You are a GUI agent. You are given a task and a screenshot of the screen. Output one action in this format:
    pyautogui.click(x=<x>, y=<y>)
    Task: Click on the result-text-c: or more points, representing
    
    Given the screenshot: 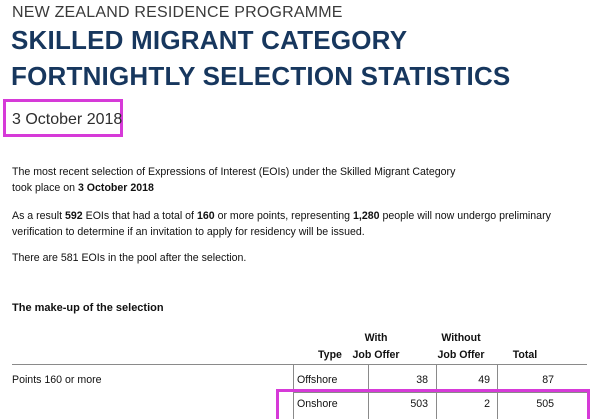 What is the action you would take?
    pyautogui.click(x=284, y=216)
    